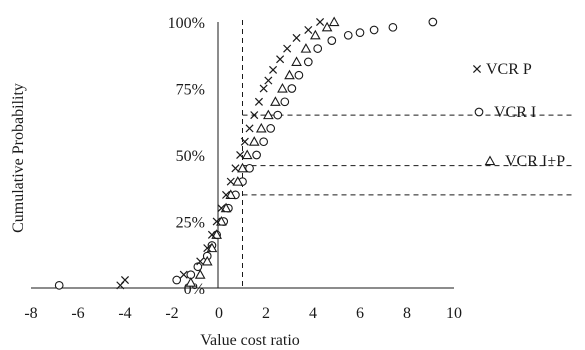 The image size is (585, 350). I want to click on legend-circle-icon, so click(479, 112).